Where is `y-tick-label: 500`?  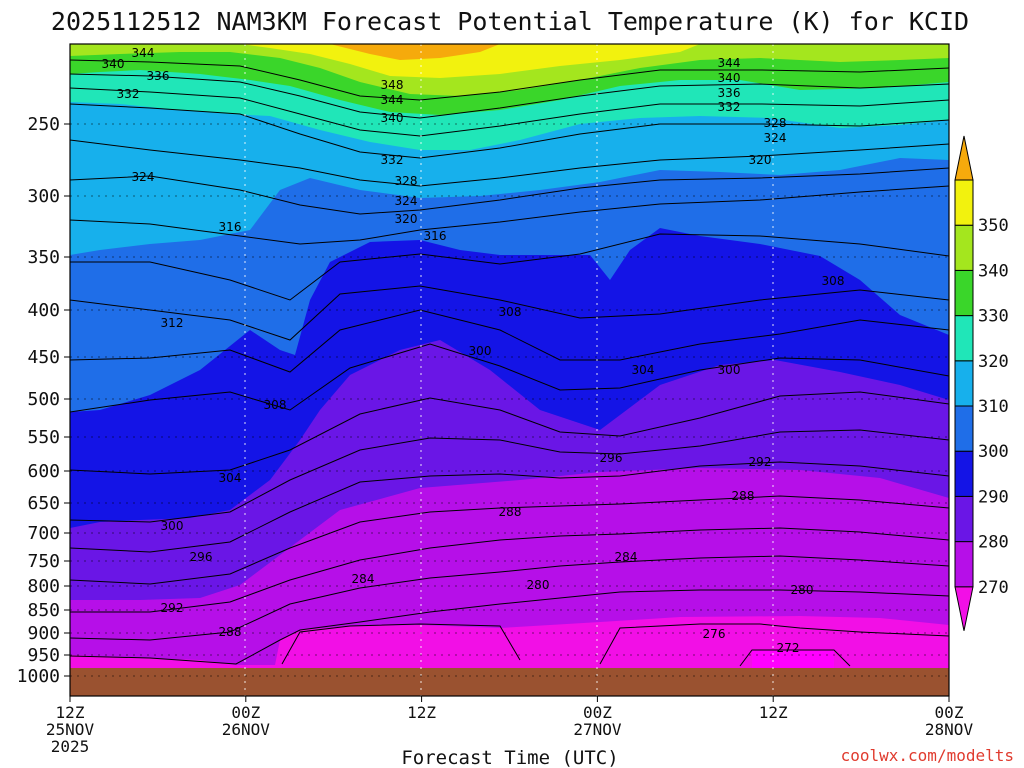 y-tick-label: 500 is located at coordinates (43, 399).